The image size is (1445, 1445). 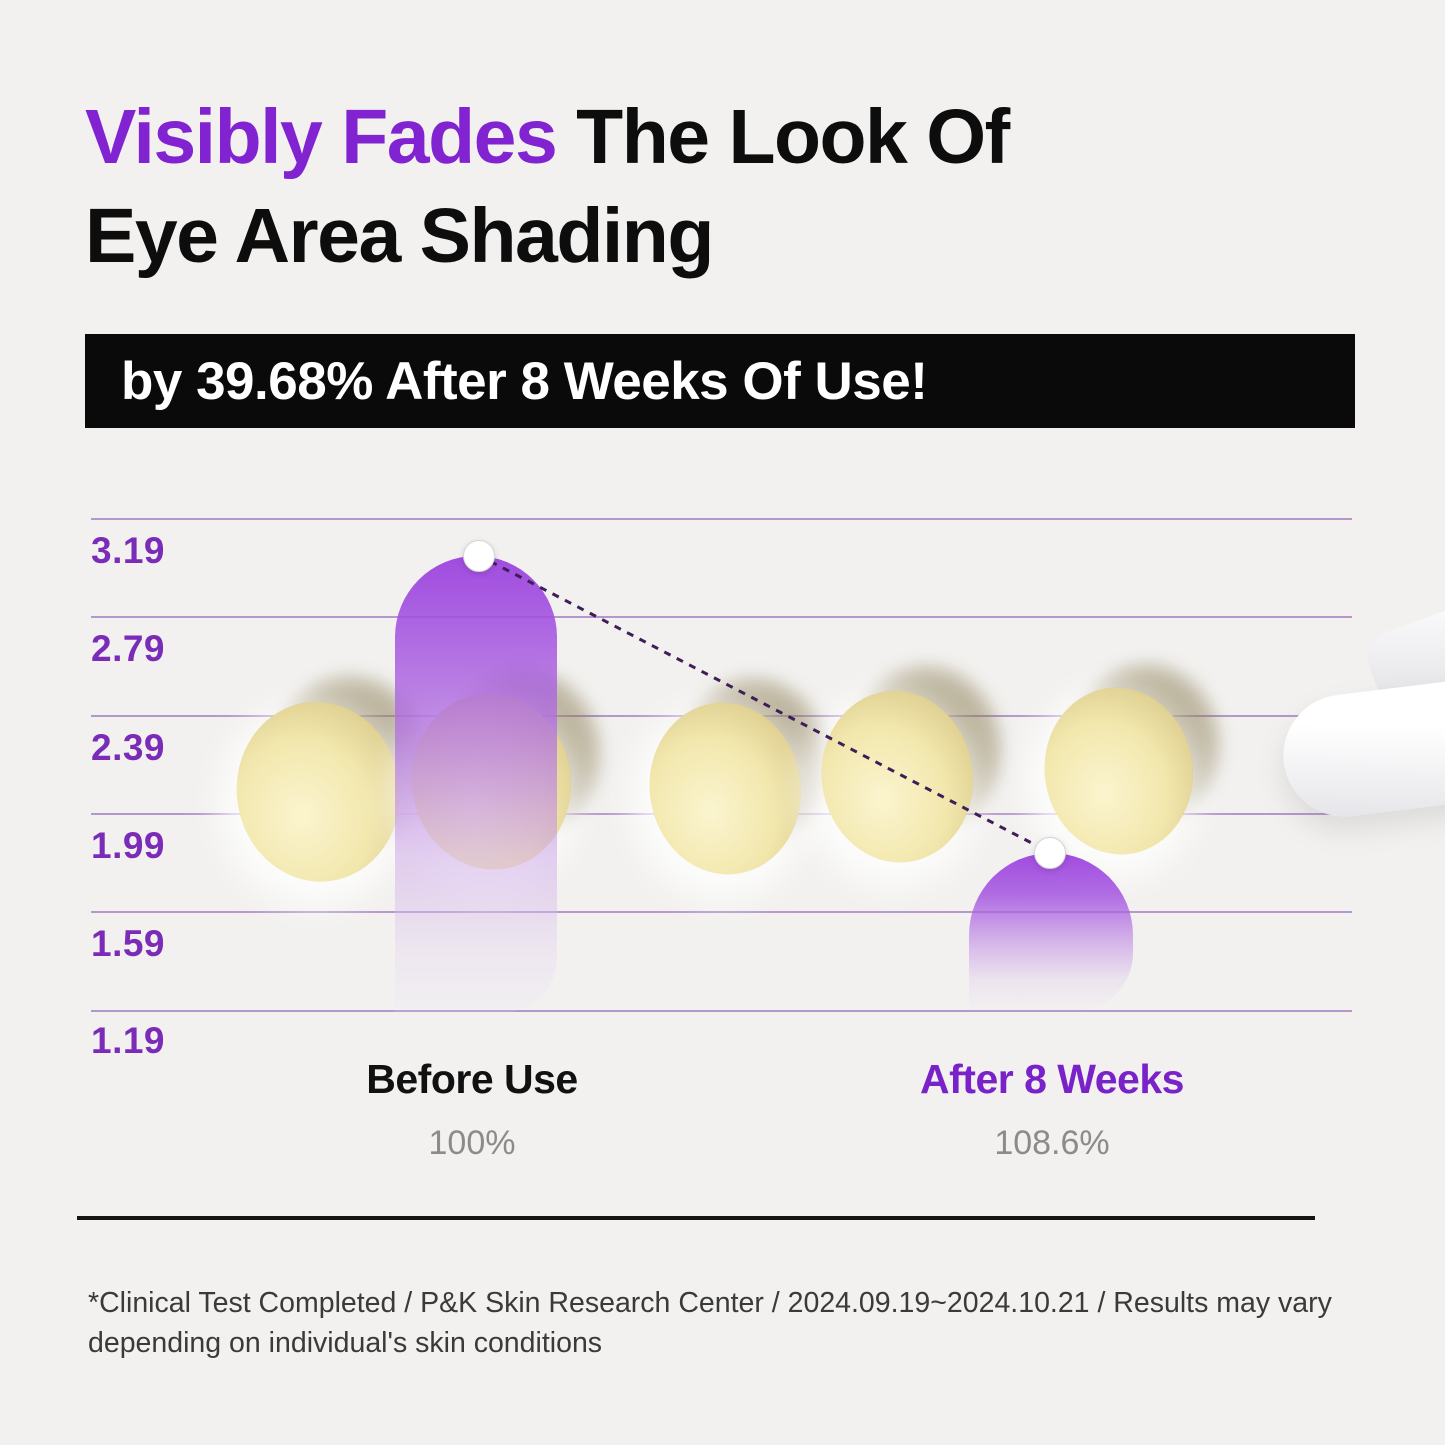 What do you see at coordinates (1052, 1143) in the screenshot?
I see `category-sublabel-after: 108.6%` at bounding box center [1052, 1143].